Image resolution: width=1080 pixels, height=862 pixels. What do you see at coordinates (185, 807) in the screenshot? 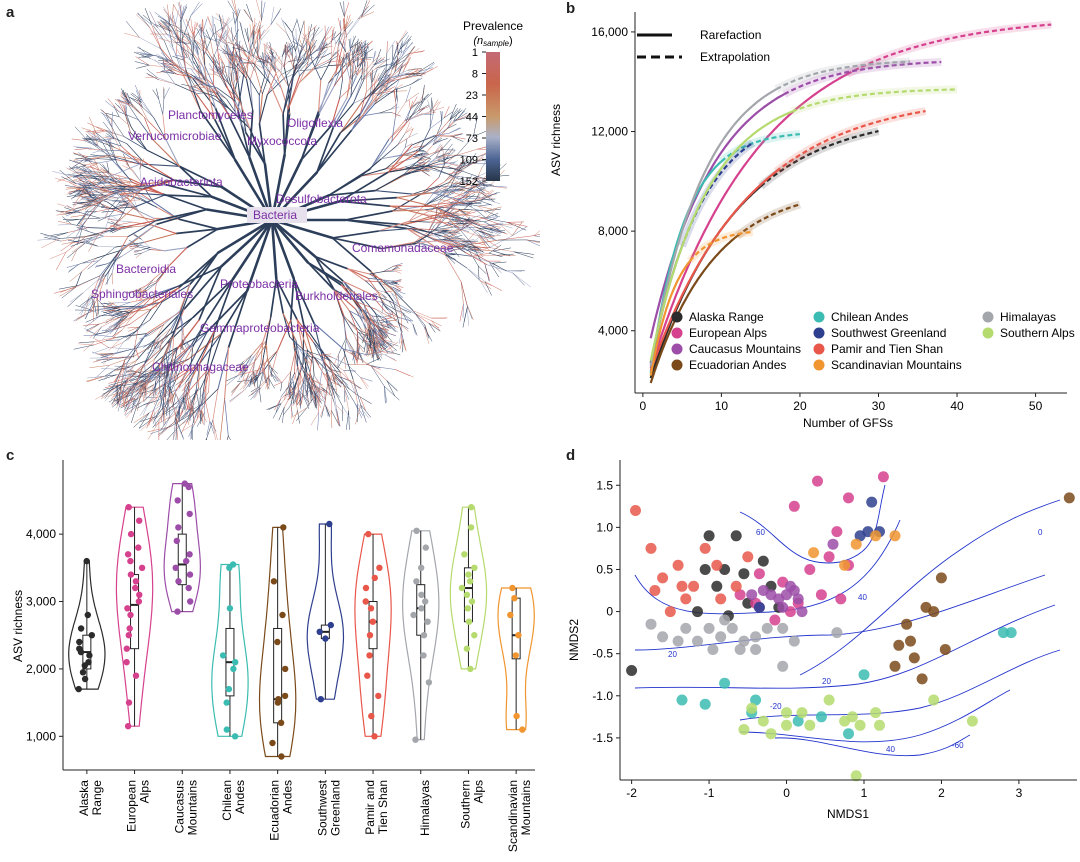
I see `violin-x-tick-label: CaucasusMountains` at bounding box center [185, 807].